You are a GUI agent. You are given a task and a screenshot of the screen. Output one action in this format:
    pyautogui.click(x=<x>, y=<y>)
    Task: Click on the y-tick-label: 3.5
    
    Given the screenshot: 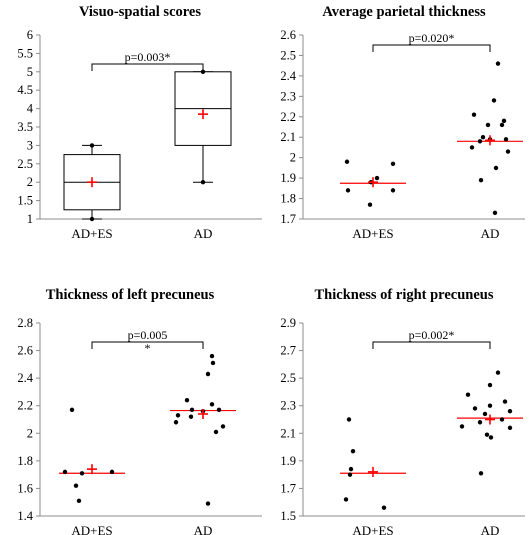 What is the action you would take?
    pyautogui.click(x=25, y=127)
    